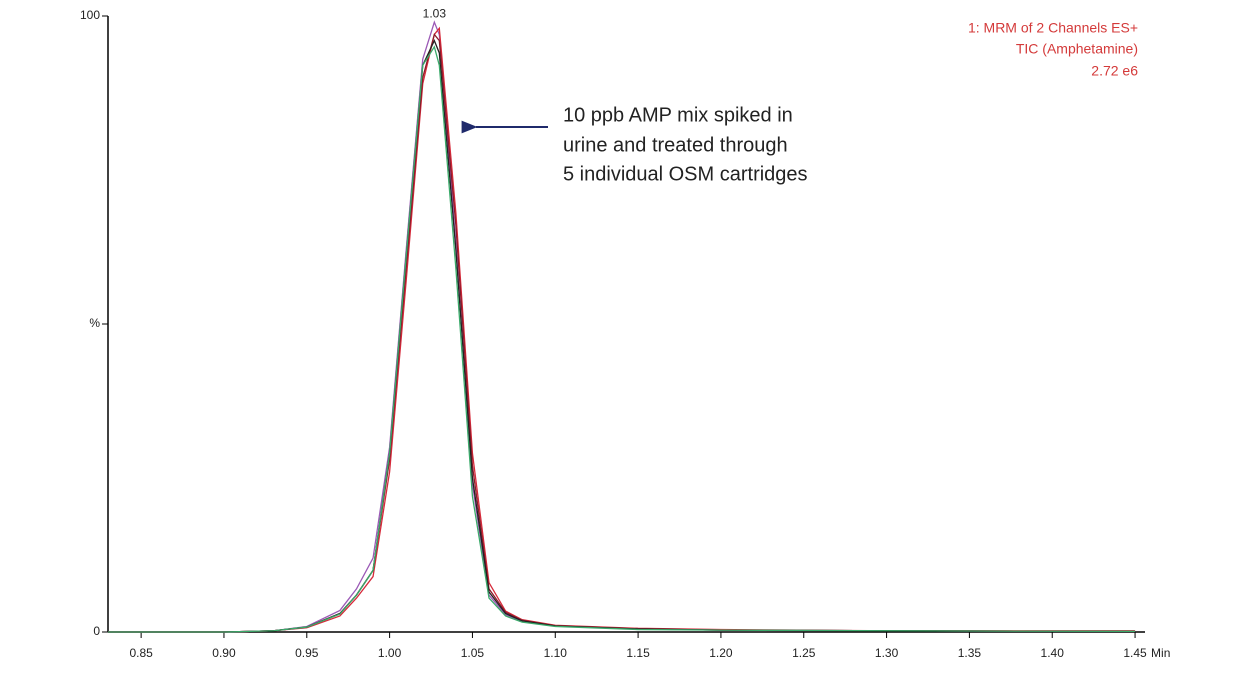  Describe the element at coordinates (1053, 28) in the screenshot. I see `info-line: 1: MRM of 2 Channels ES+` at that location.